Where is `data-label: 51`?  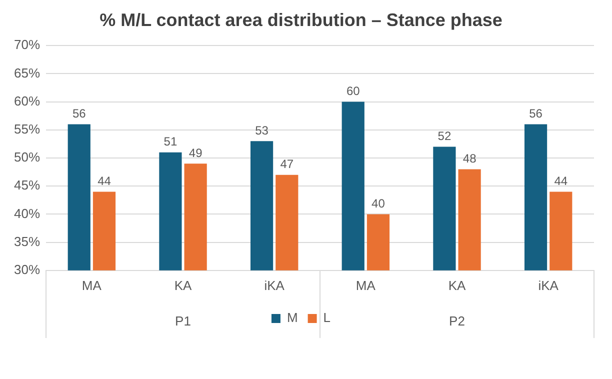 data-label: 51 is located at coordinates (171, 141).